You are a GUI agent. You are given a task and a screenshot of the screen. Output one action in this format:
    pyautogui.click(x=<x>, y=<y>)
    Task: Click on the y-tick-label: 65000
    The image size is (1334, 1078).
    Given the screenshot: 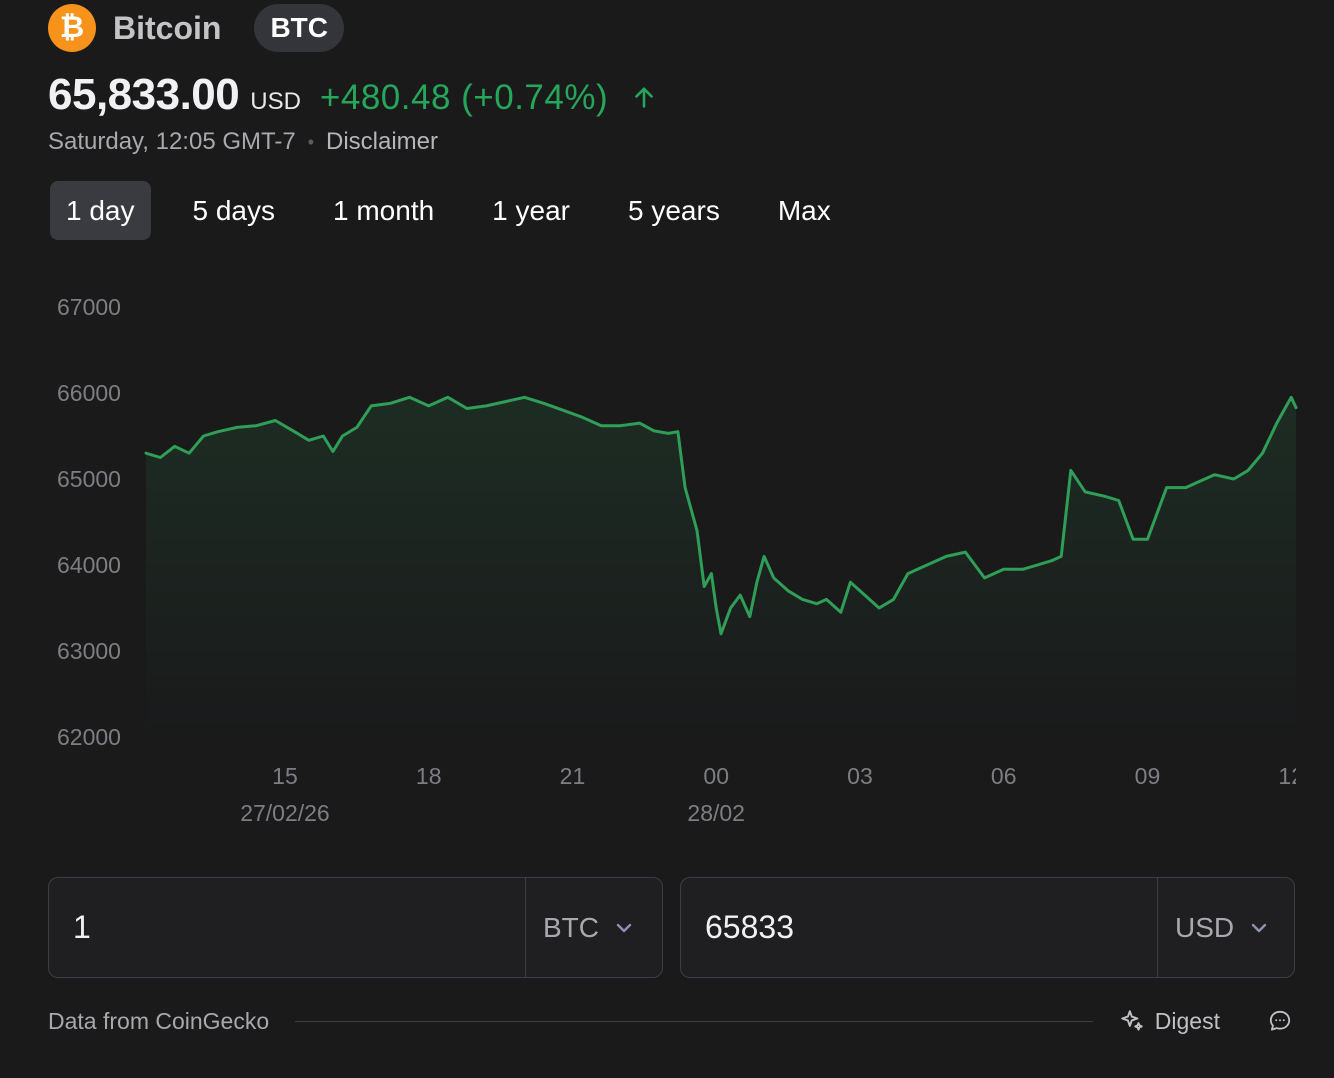 What is the action you would take?
    pyautogui.click(x=89, y=479)
    